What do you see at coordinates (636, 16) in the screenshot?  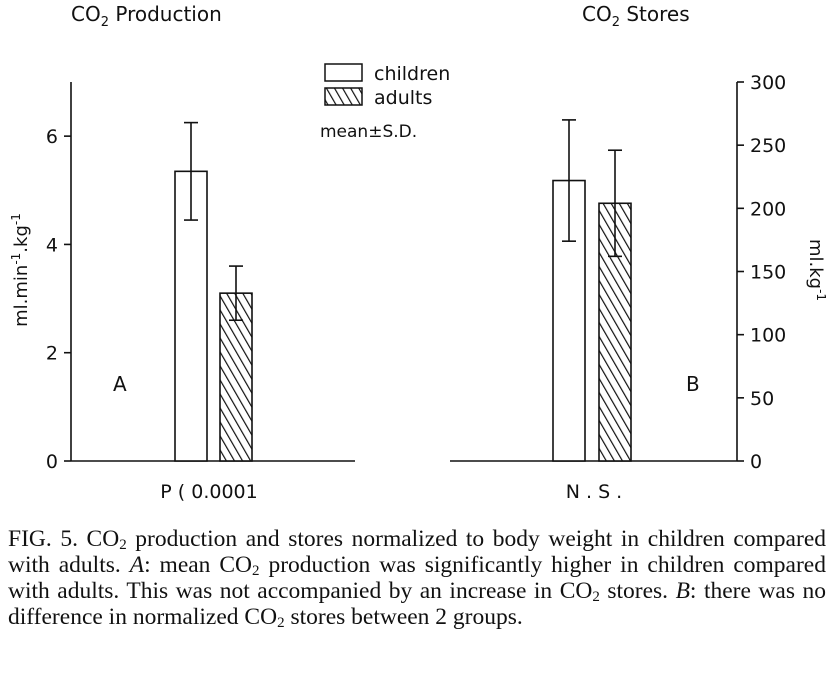 I see `panel-b-title: CO2 Stores` at bounding box center [636, 16].